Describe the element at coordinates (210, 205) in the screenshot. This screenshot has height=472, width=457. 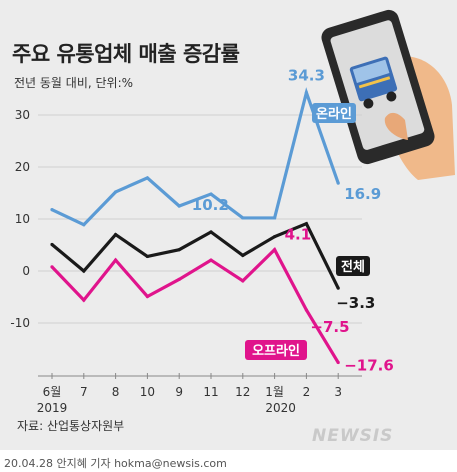
I see `data-label: 10.2` at that location.